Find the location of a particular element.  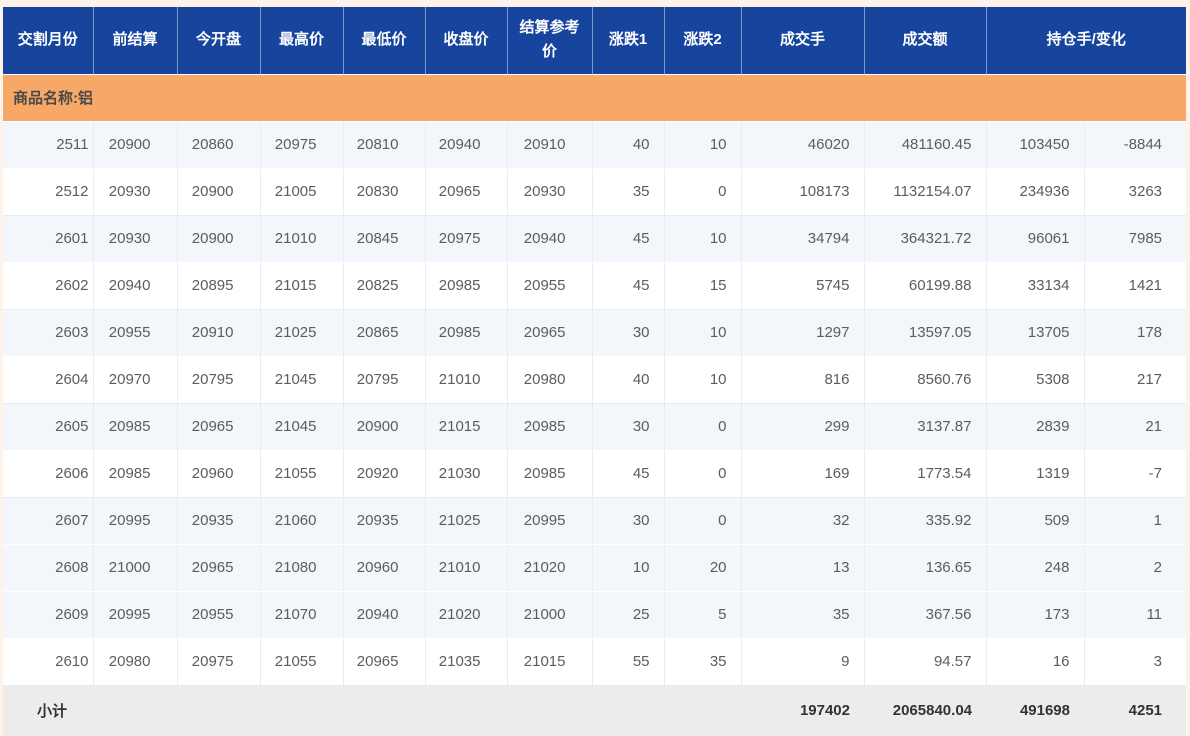

cell-value: 364321.72 is located at coordinates (925, 239).